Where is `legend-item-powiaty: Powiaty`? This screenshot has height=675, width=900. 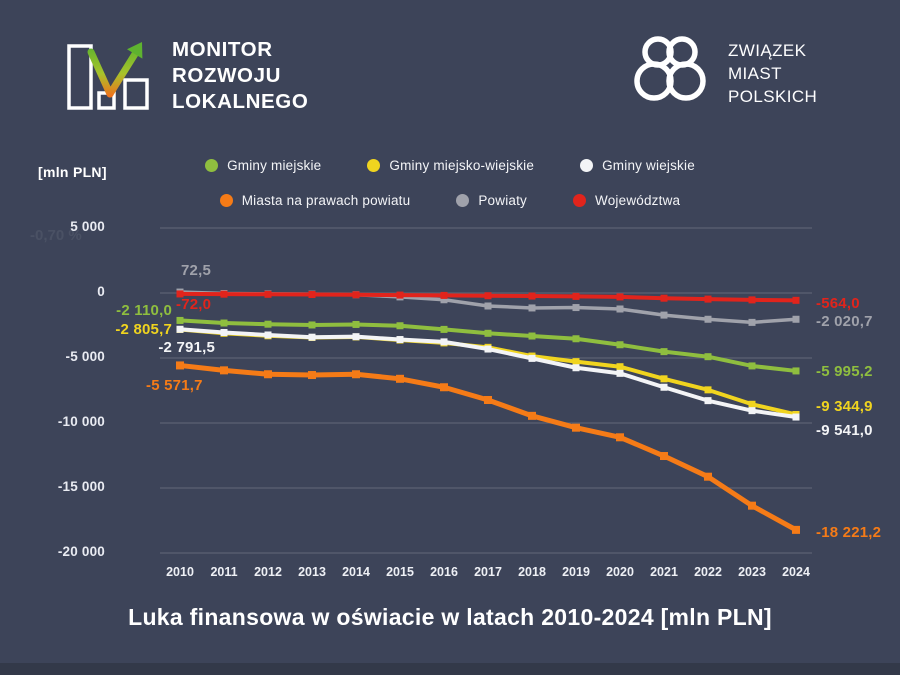
legend-item-powiaty: Powiaty is located at coordinates (491, 200).